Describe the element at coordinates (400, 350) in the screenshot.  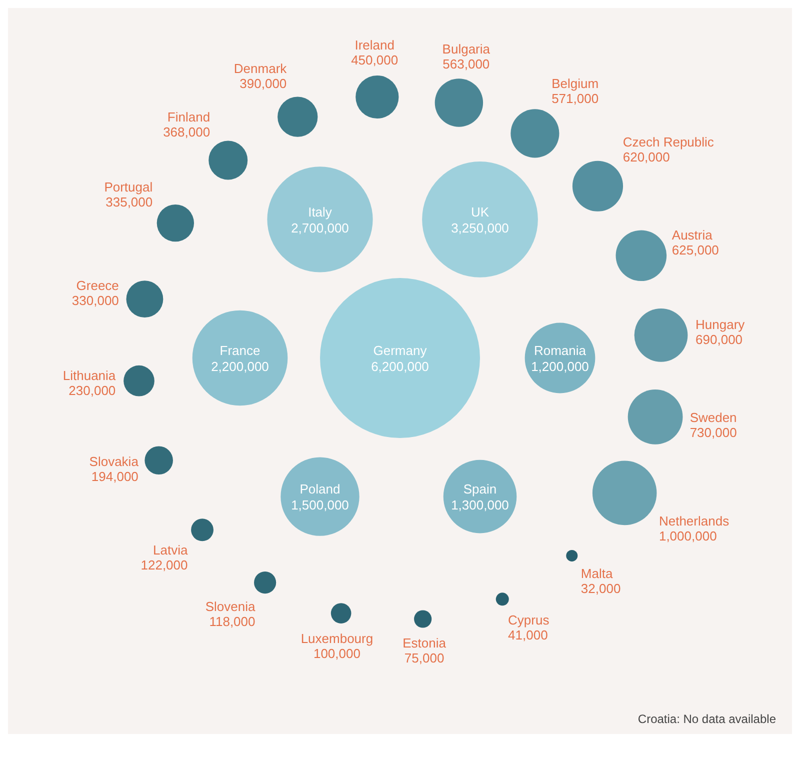
I see `category-label: Germany` at that location.